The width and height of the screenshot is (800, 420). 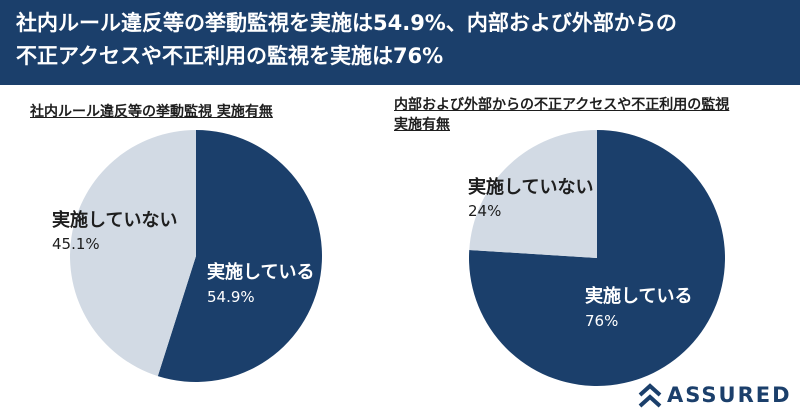 I want to click on slice-label-1-1: 実施している, so click(x=260, y=272).